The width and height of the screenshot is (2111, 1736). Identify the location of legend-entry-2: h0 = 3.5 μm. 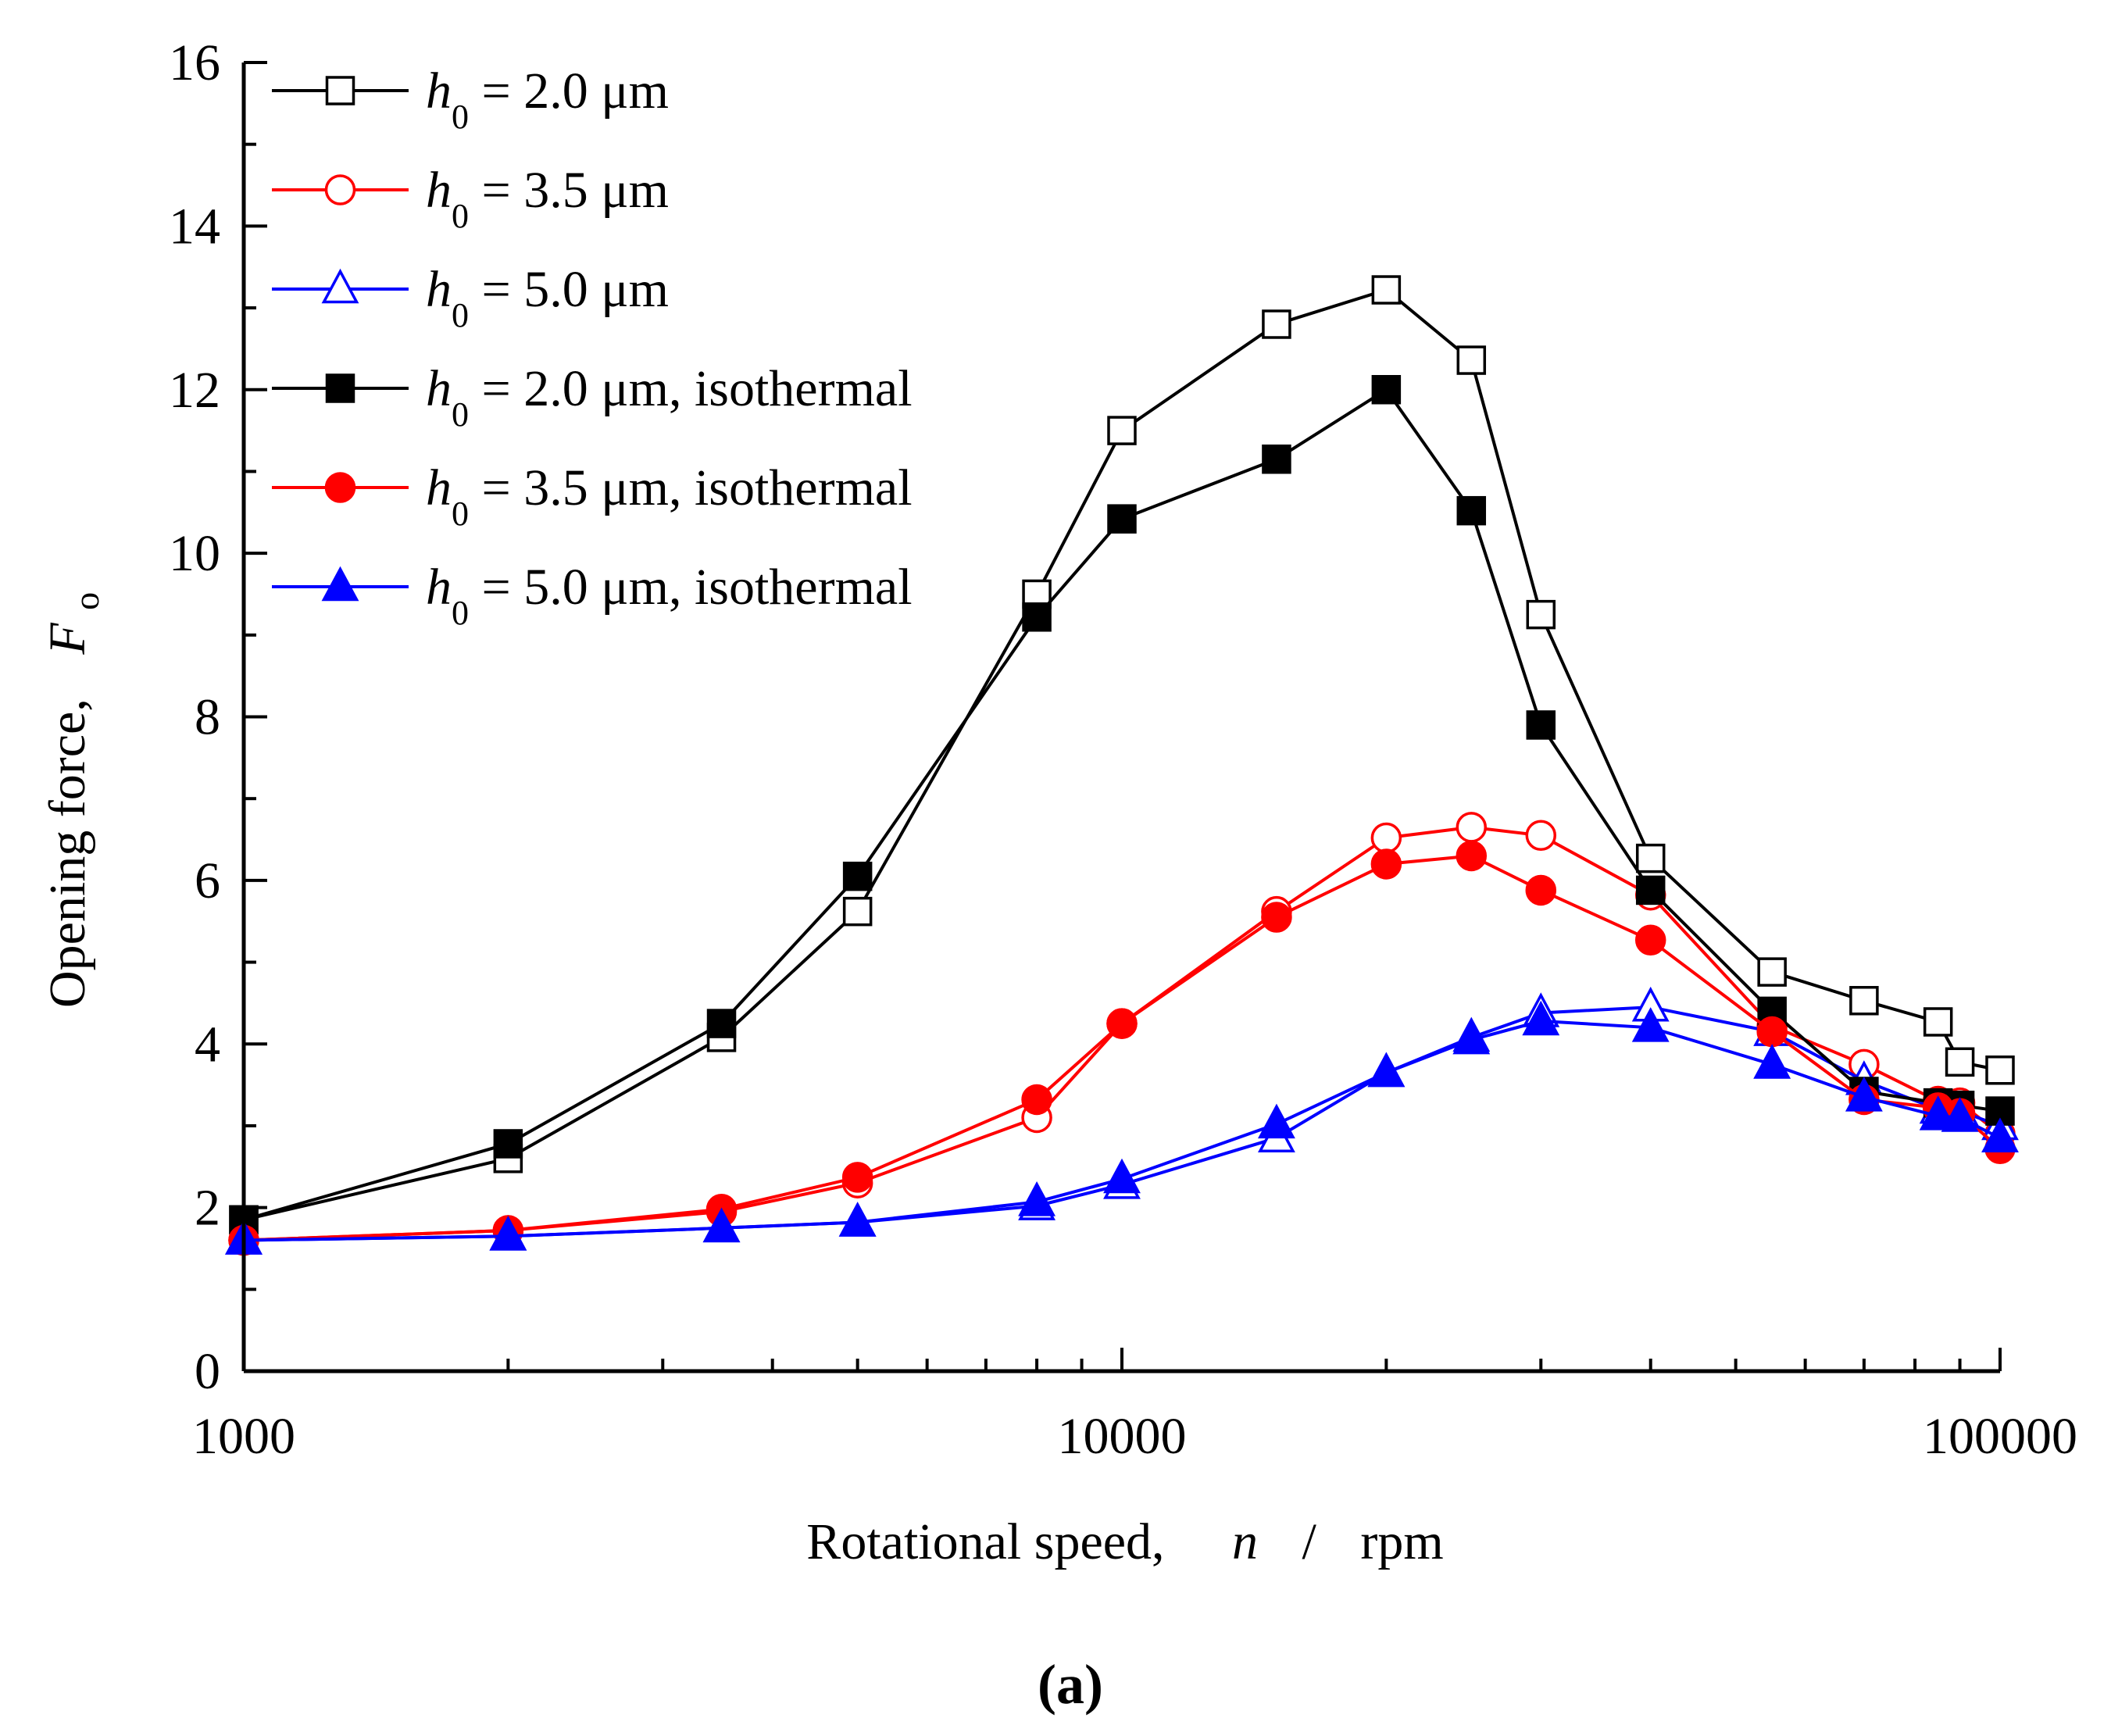
(471, 198).